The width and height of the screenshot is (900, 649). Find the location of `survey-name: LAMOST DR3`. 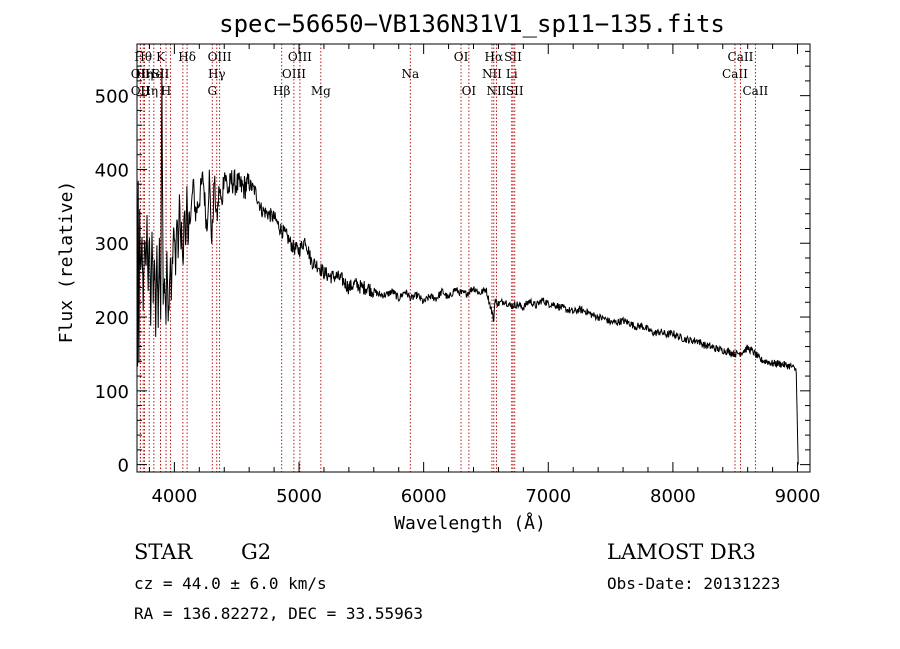

survey-name: LAMOST DR3 is located at coordinates (681, 552).